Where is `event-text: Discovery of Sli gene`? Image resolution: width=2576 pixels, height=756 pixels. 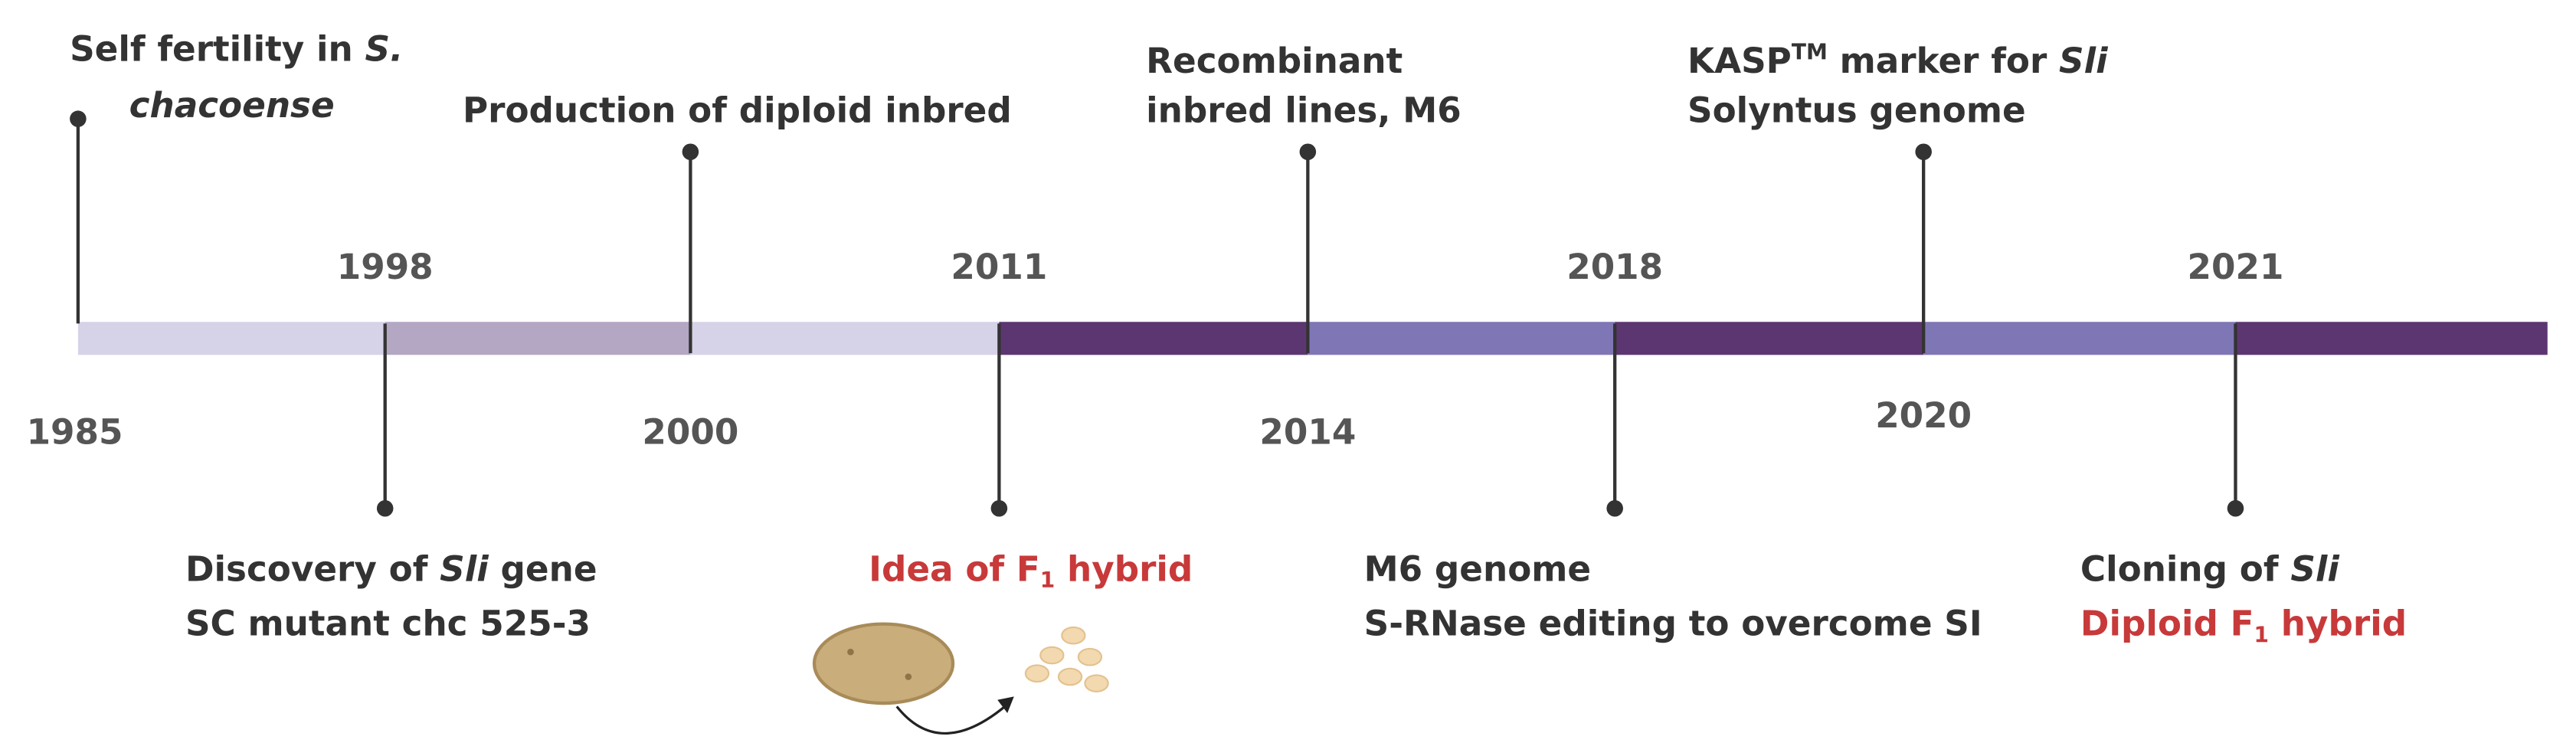 event-text: Discovery of Sli gene is located at coordinates (391, 569).